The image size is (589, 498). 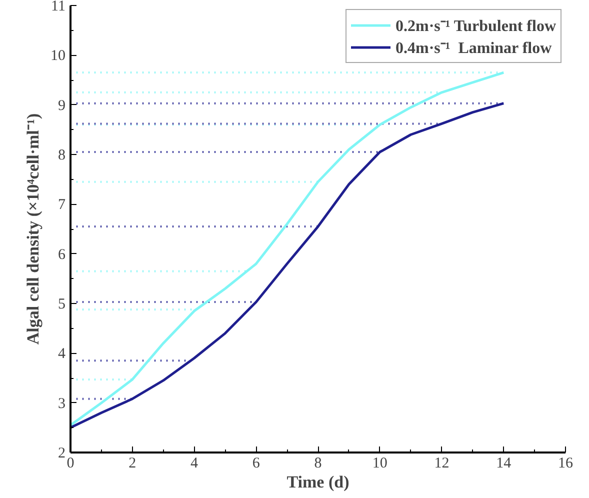 What do you see at coordinates (62, 205) in the screenshot?
I see `y-tick-label: 7` at bounding box center [62, 205].